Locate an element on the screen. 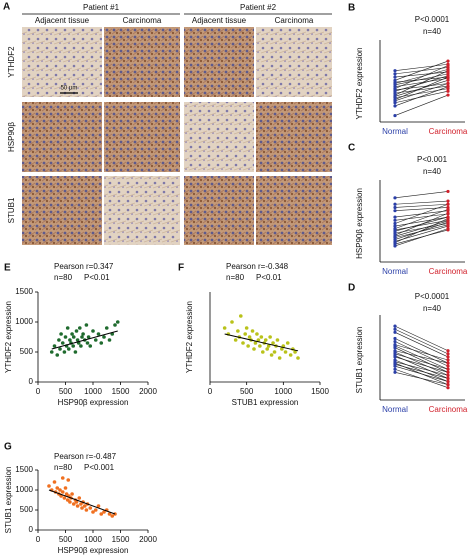 This screenshot has width=474, height=557. fit-line is located at coordinates (82, 502).